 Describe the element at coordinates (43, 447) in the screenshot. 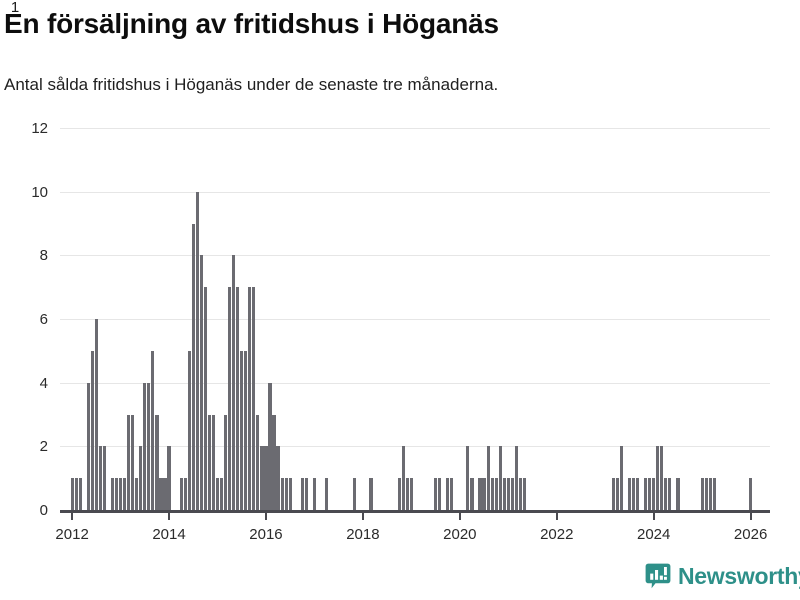

I see `y-axis-tick-label: 2` at that location.